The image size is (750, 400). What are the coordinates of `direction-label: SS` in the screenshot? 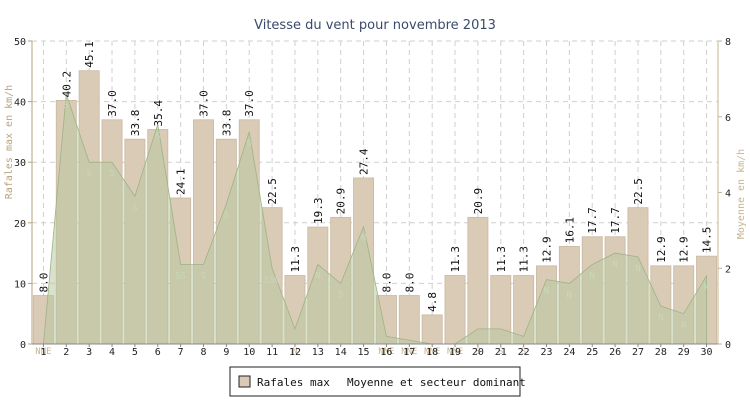 It's located at (180, 276).